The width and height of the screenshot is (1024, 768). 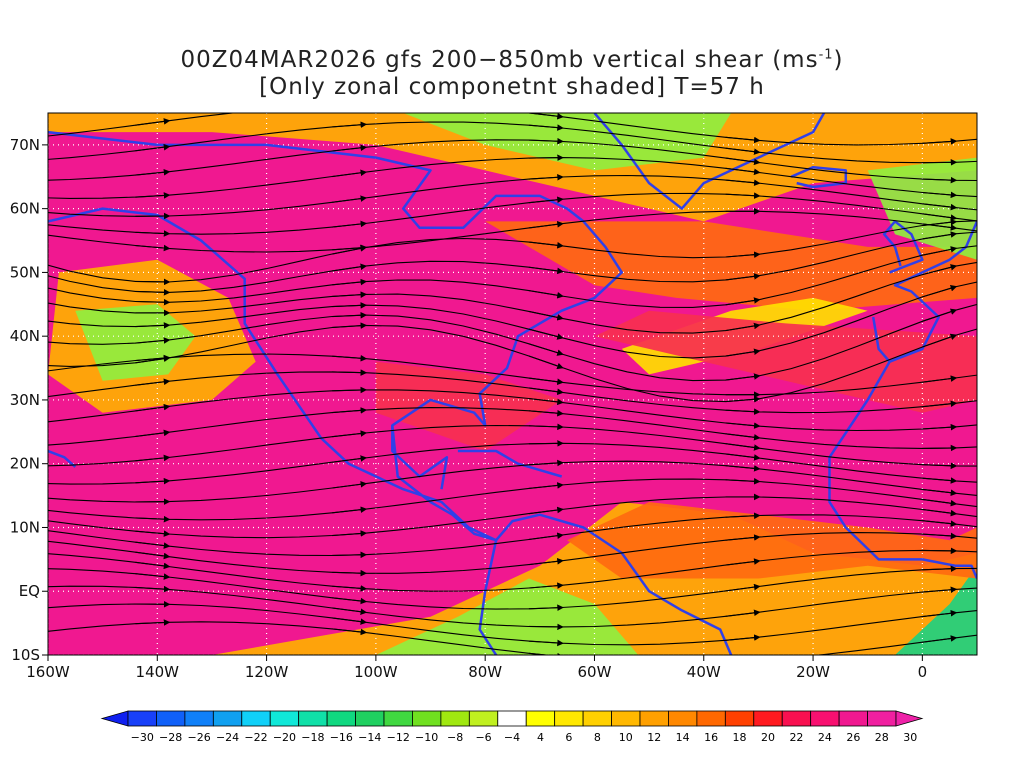 I want to click on colorbar-label: −6, so click(x=483, y=737).